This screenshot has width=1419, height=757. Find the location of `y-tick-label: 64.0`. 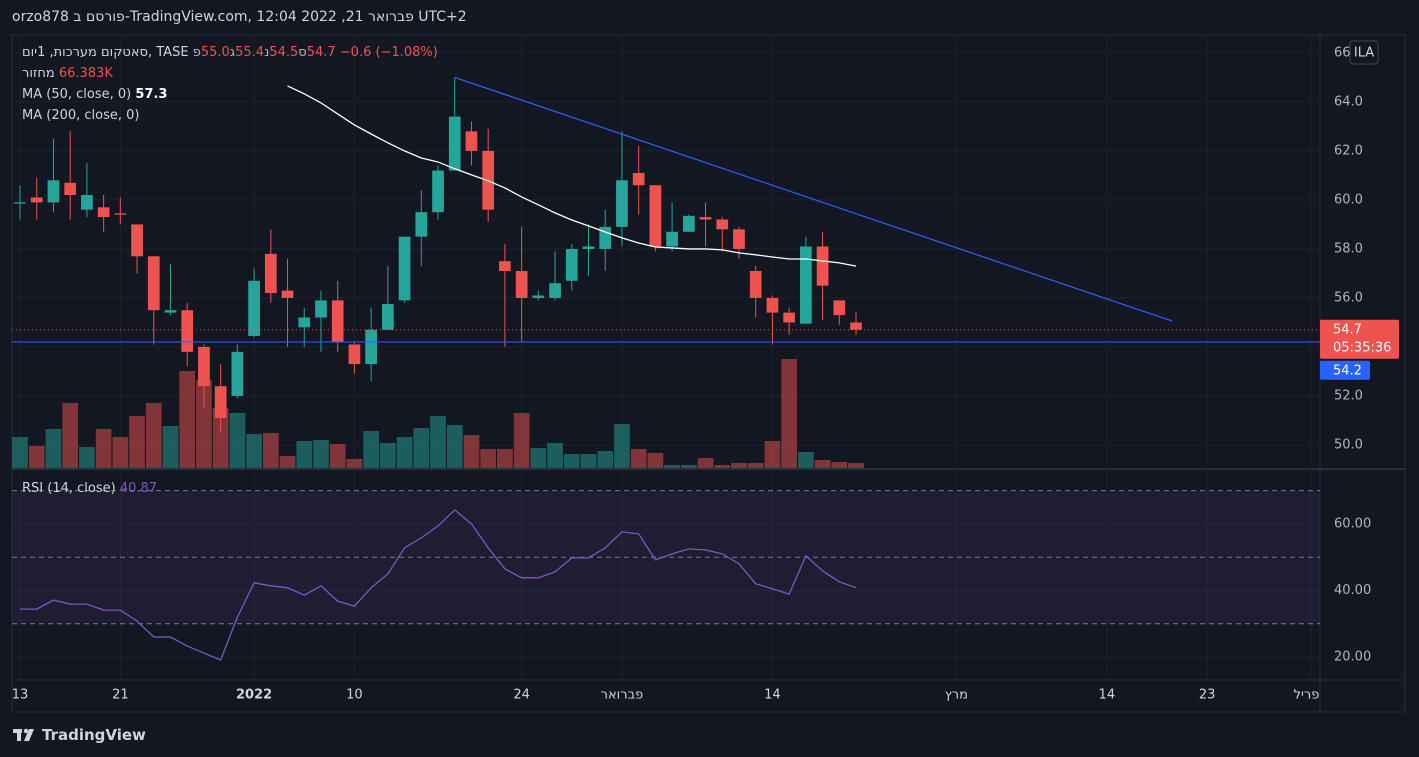

y-tick-label: 64.0 is located at coordinates (1348, 101).